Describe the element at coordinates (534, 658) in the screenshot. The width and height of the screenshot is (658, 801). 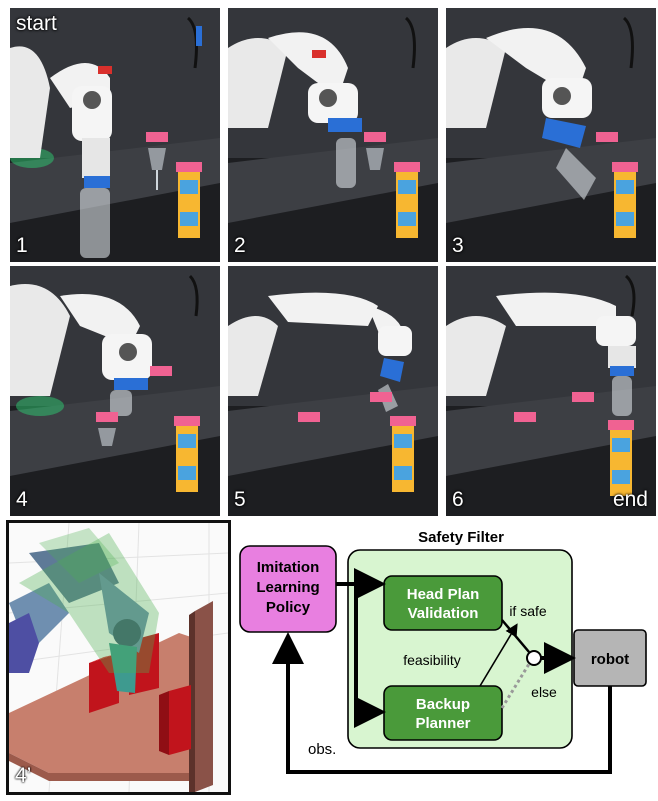
I see `switch-node` at that location.